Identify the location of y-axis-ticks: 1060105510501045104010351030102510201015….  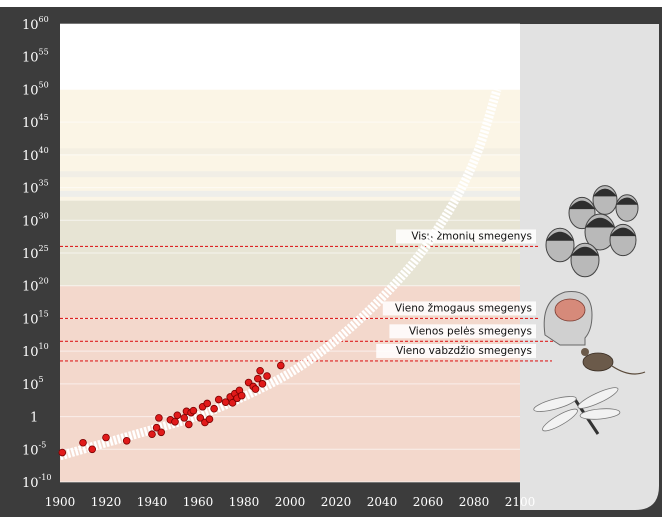
(36, 253).